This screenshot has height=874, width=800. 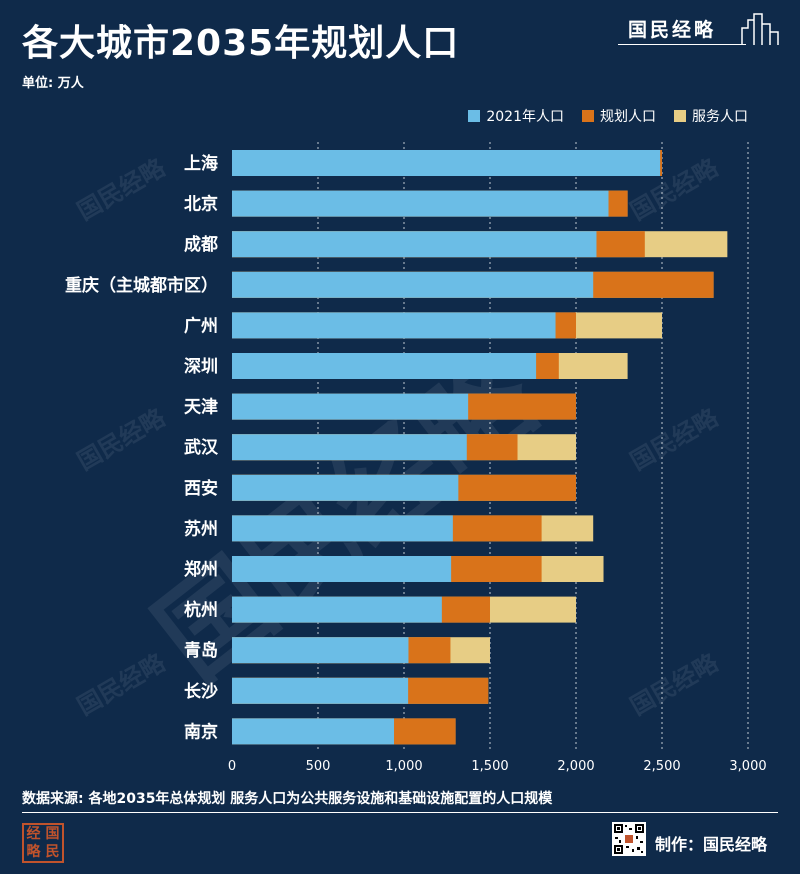 I want to click on legend-label-service: 服务人口, so click(x=720, y=117).